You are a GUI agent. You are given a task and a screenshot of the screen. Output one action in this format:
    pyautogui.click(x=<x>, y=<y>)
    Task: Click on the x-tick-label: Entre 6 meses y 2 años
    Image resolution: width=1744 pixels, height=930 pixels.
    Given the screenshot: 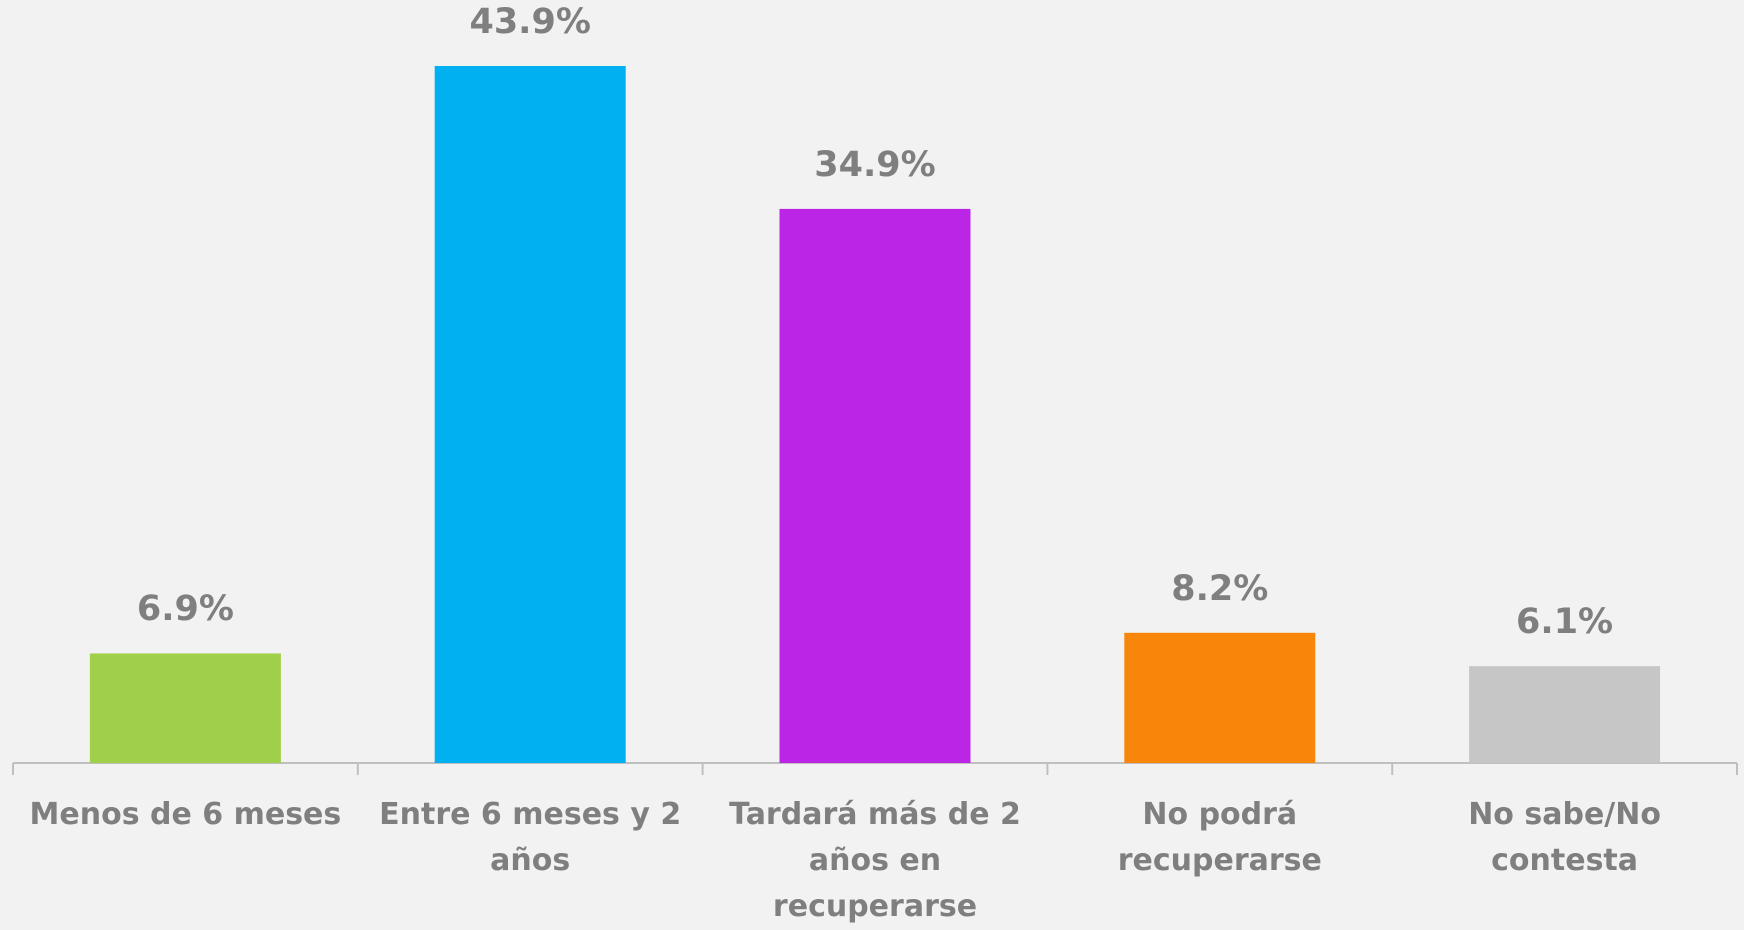 What is the action you would take?
    pyautogui.click(x=530, y=837)
    